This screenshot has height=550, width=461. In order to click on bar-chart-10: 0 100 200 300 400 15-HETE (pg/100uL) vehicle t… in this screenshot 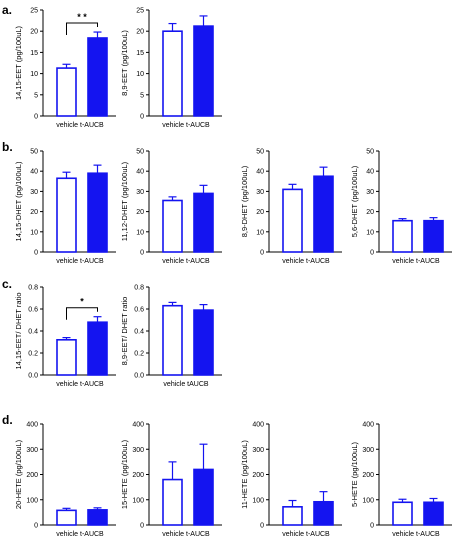, I will do `click(171, 480)`.